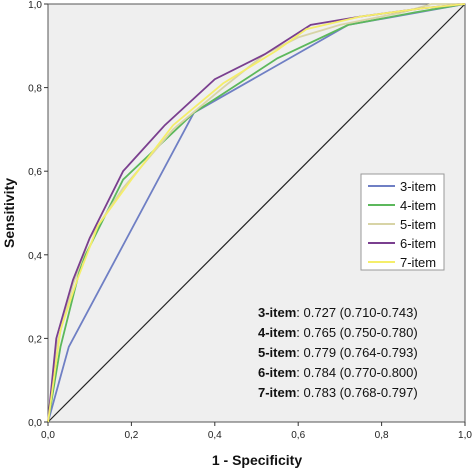 Image resolution: width=474 pixels, height=470 pixels. Describe the element at coordinates (298, 435) in the screenshot. I see `x-tick-label: 0,6` at that location.